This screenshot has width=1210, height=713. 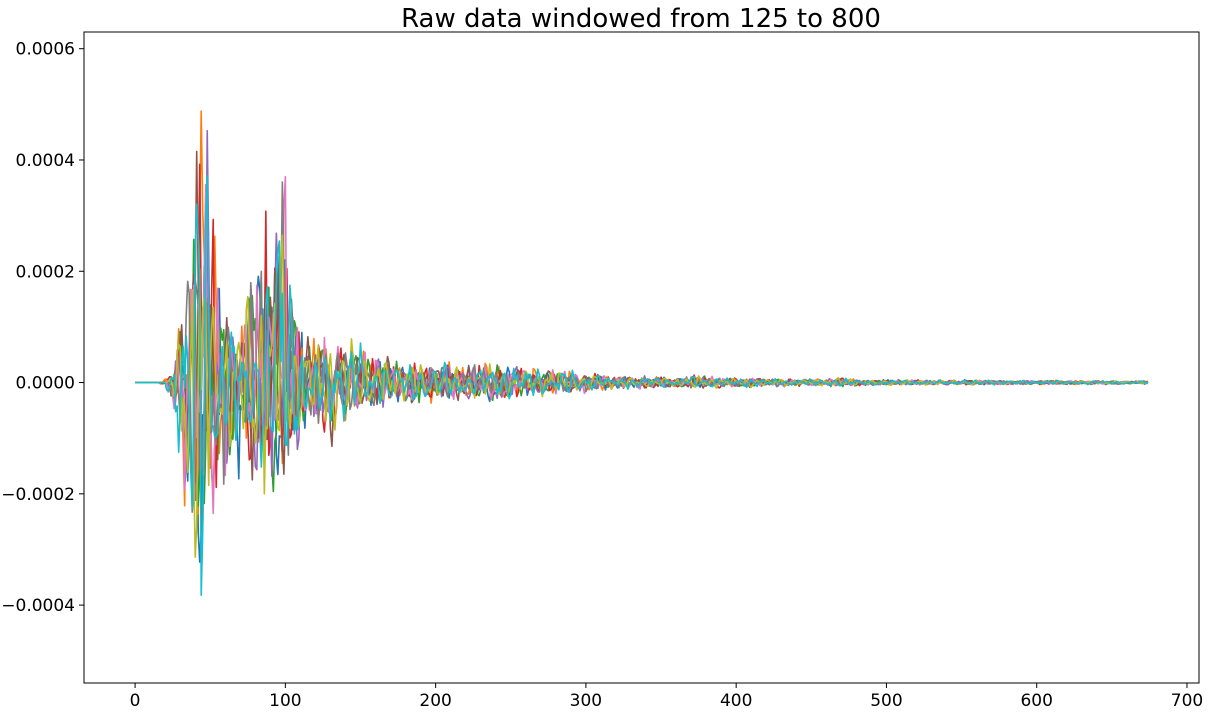 What do you see at coordinates (1036, 701) in the screenshot?
I see `x-tick-label: 600` at bounding box center [1036, 701].